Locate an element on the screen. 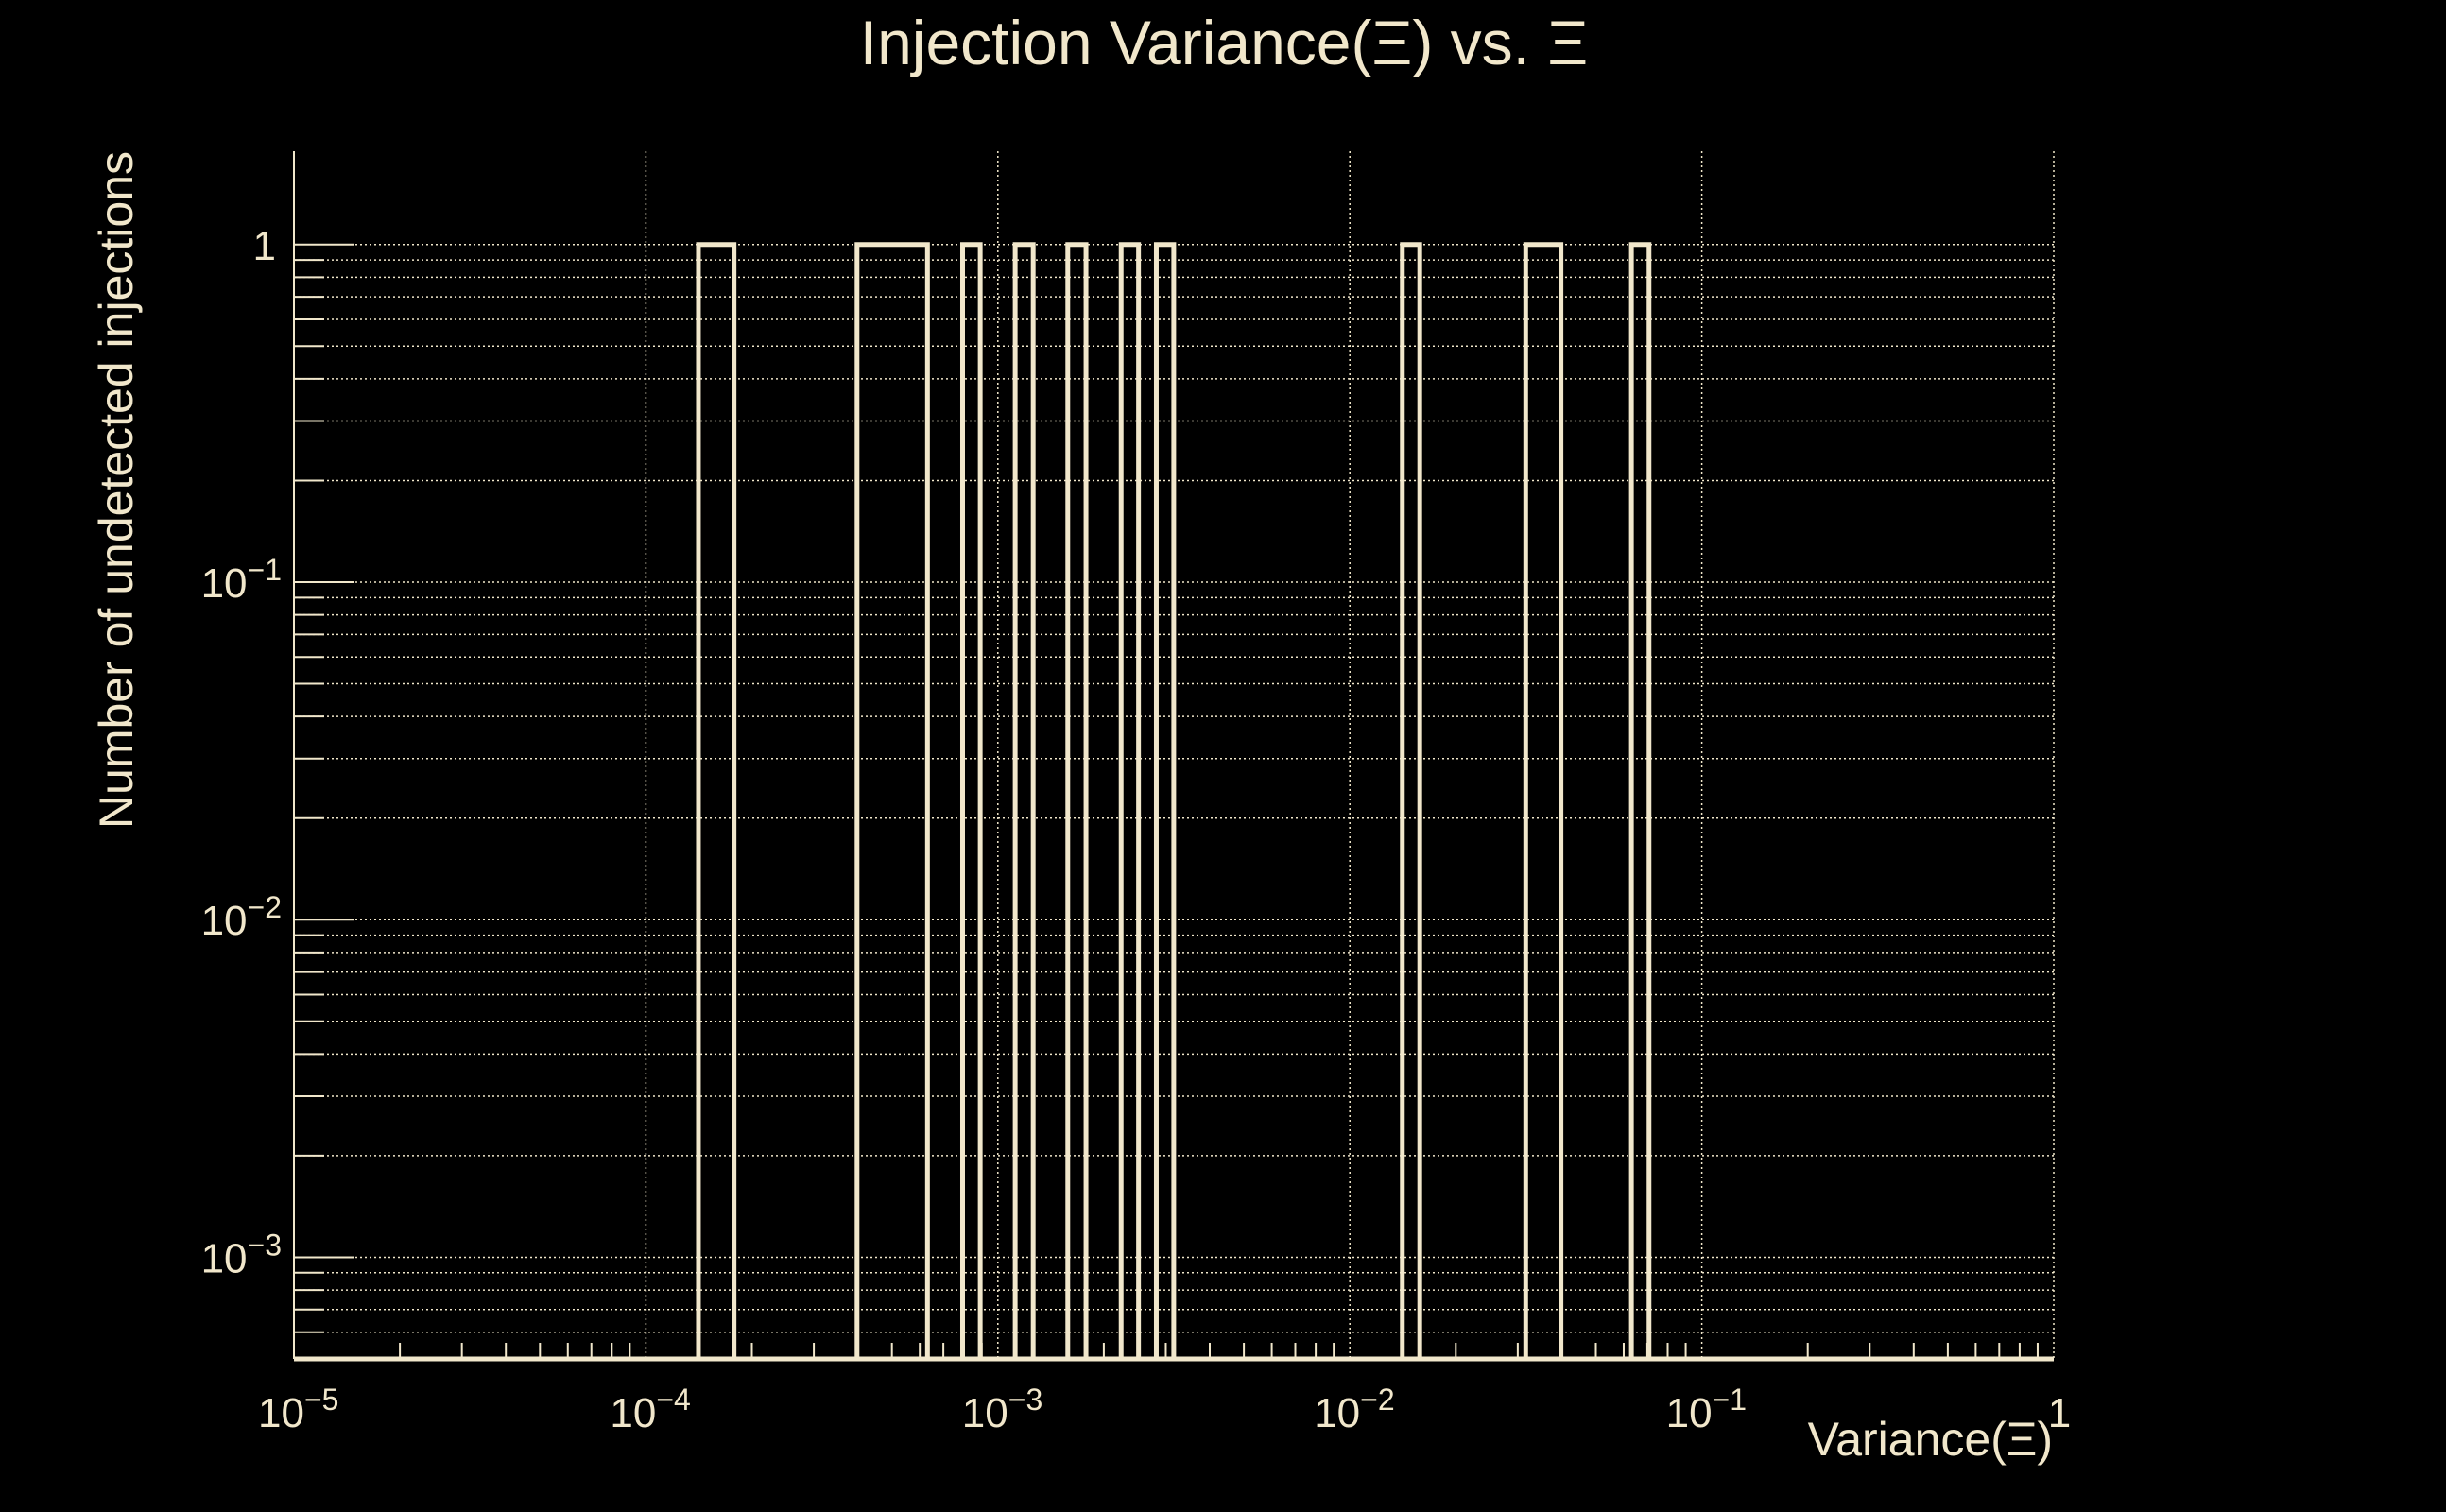  chart-title: Injection Variance(Ξ) vs. Ξ is located at coordinates (1224, 42).